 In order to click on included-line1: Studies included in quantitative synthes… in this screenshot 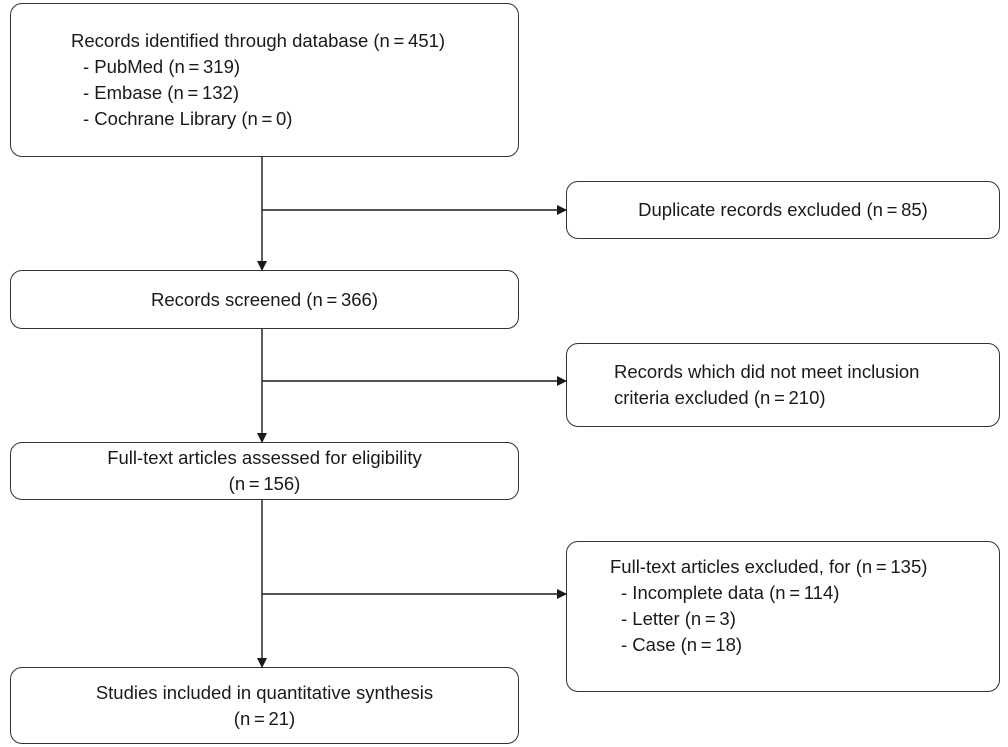, I will do `click(264, 692)`.